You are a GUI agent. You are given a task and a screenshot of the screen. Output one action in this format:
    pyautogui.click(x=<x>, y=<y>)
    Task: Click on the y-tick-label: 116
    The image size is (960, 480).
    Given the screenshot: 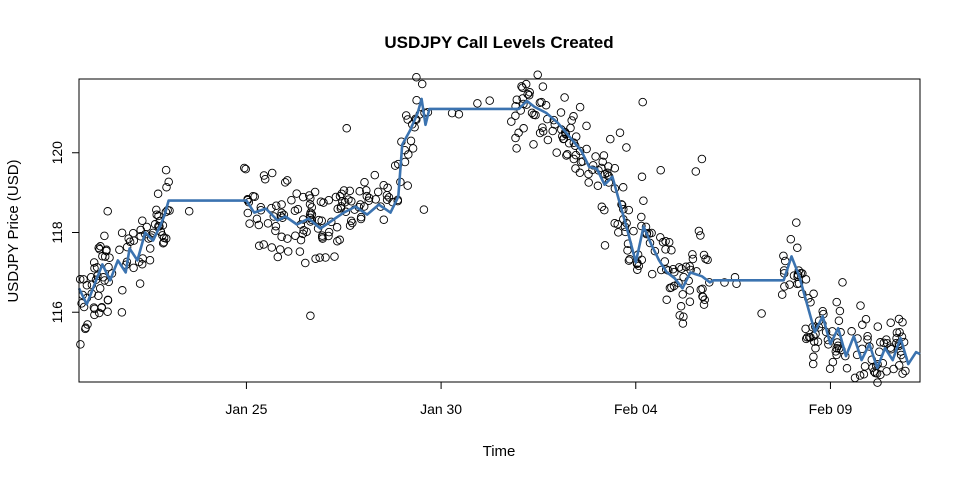 What is the action you would take?
    pyautogui.click(x=57, y=312)
    